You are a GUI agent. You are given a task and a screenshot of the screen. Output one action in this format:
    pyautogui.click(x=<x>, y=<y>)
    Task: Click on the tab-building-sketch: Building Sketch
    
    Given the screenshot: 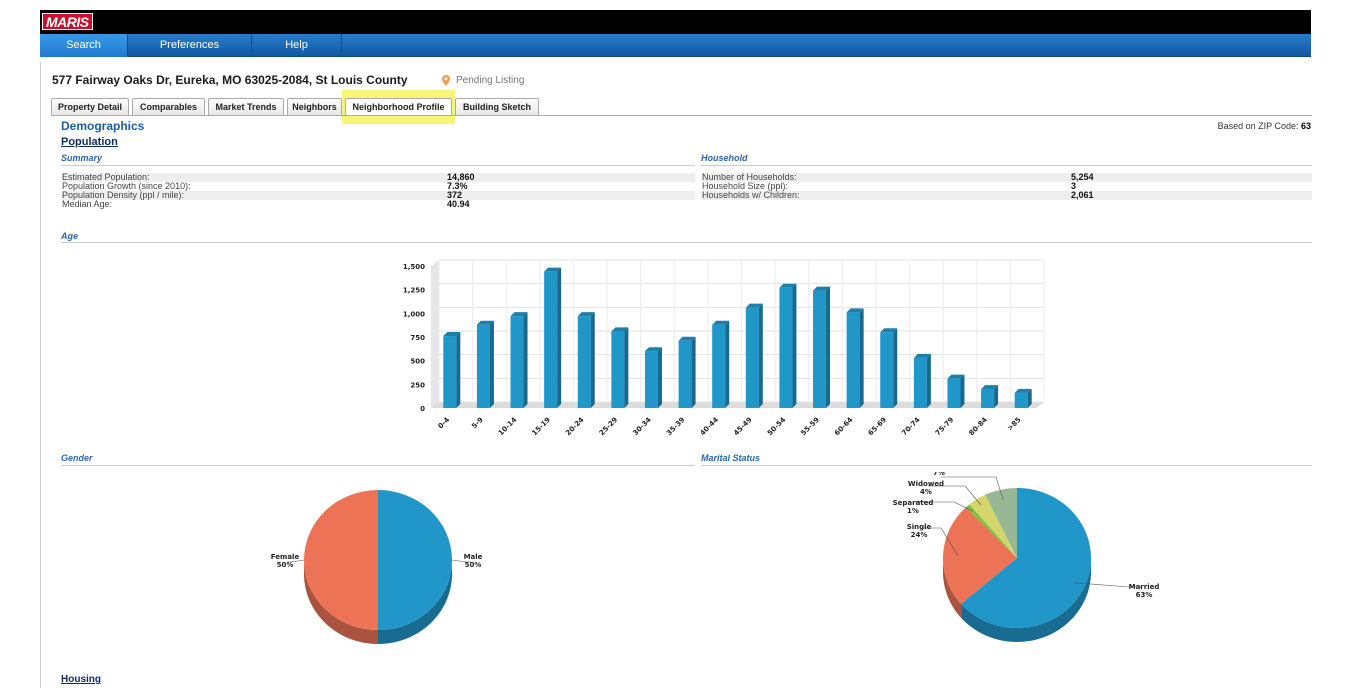 What is the action you would take?
    pyautogui.click(x=497, y=107)
    